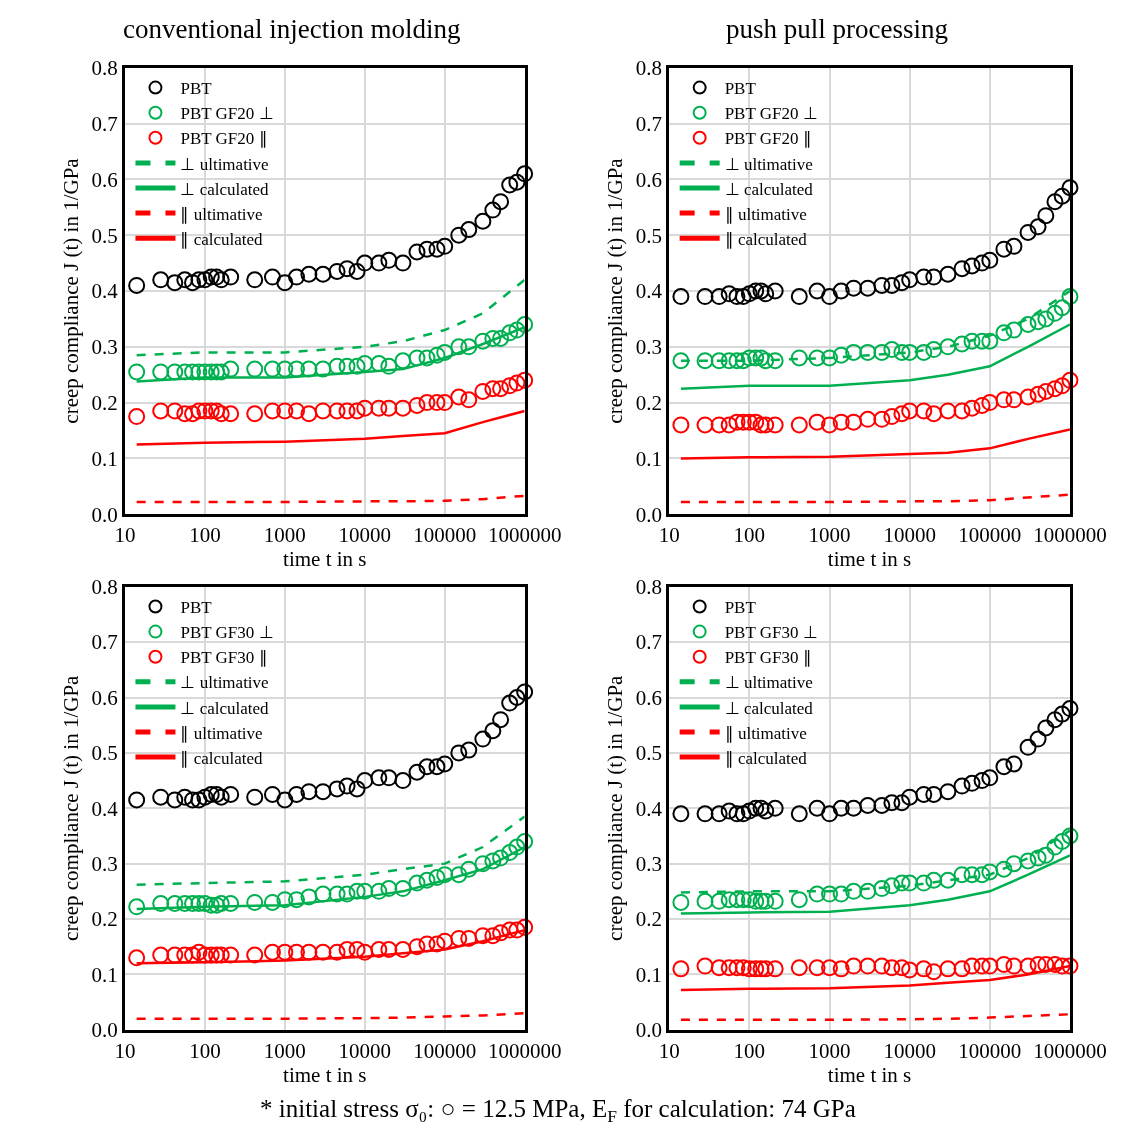 The image size is (1142, 1140). I want to click on chart-title: conventional injection molding, so click(292, 29).